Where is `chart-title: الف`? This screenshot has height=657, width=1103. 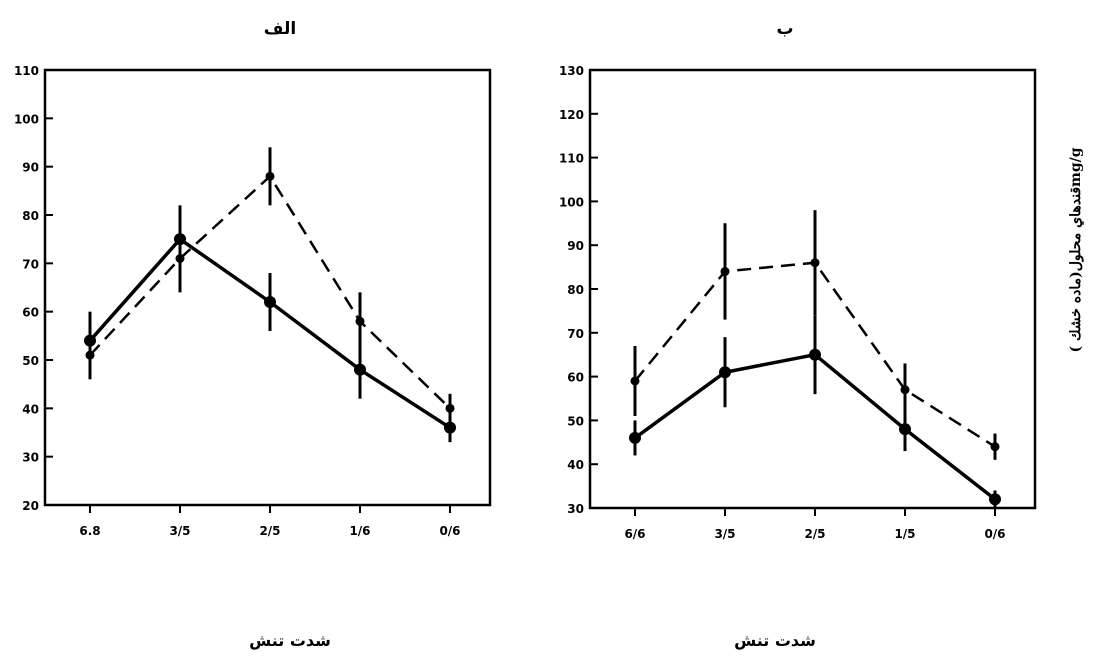 chart-title: الف is located at coordinates (280, 29).